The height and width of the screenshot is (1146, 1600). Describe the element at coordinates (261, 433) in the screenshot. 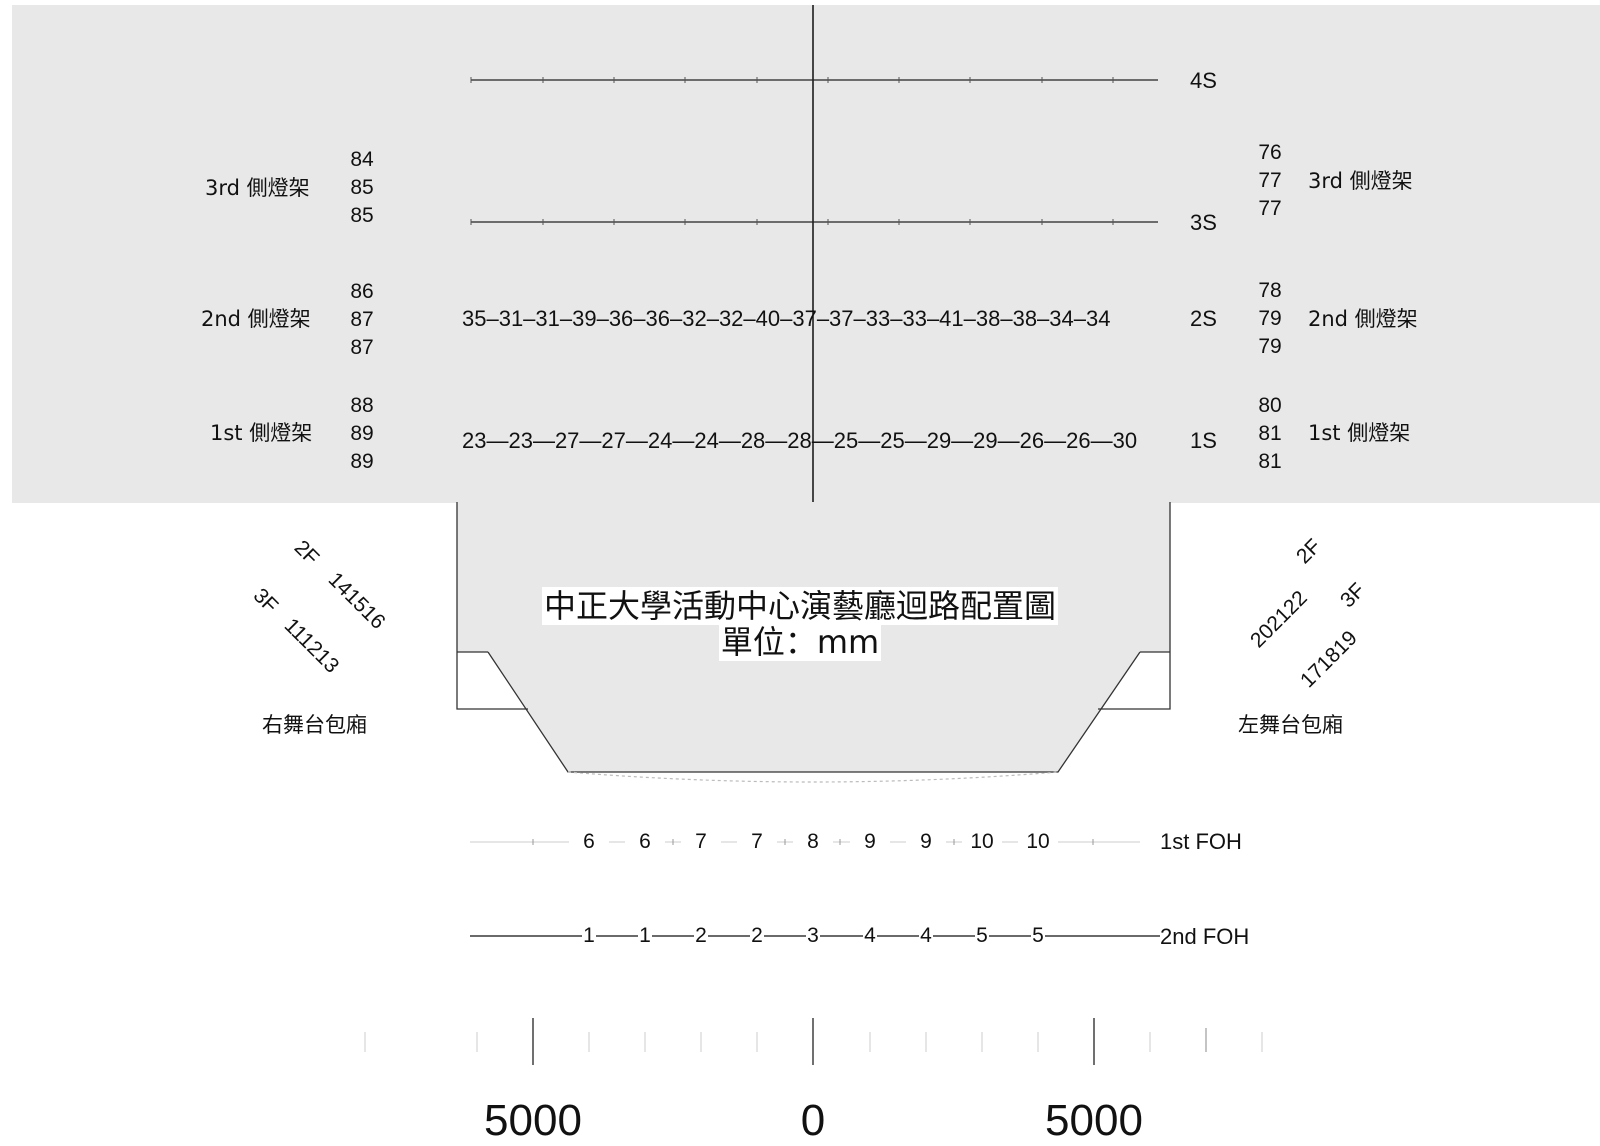

I see `left-boom-1st-label: 1st 側燈架` at that location.